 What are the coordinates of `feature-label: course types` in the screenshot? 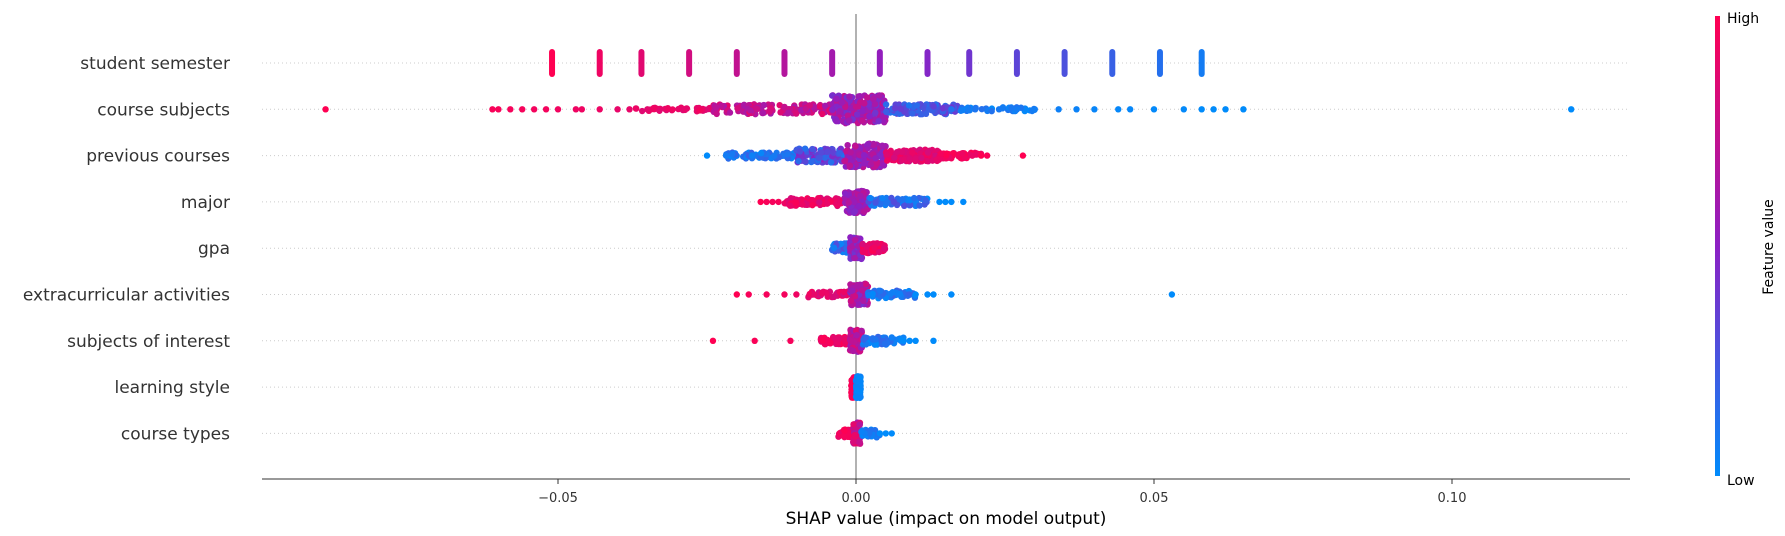 It's located at (175, 434).